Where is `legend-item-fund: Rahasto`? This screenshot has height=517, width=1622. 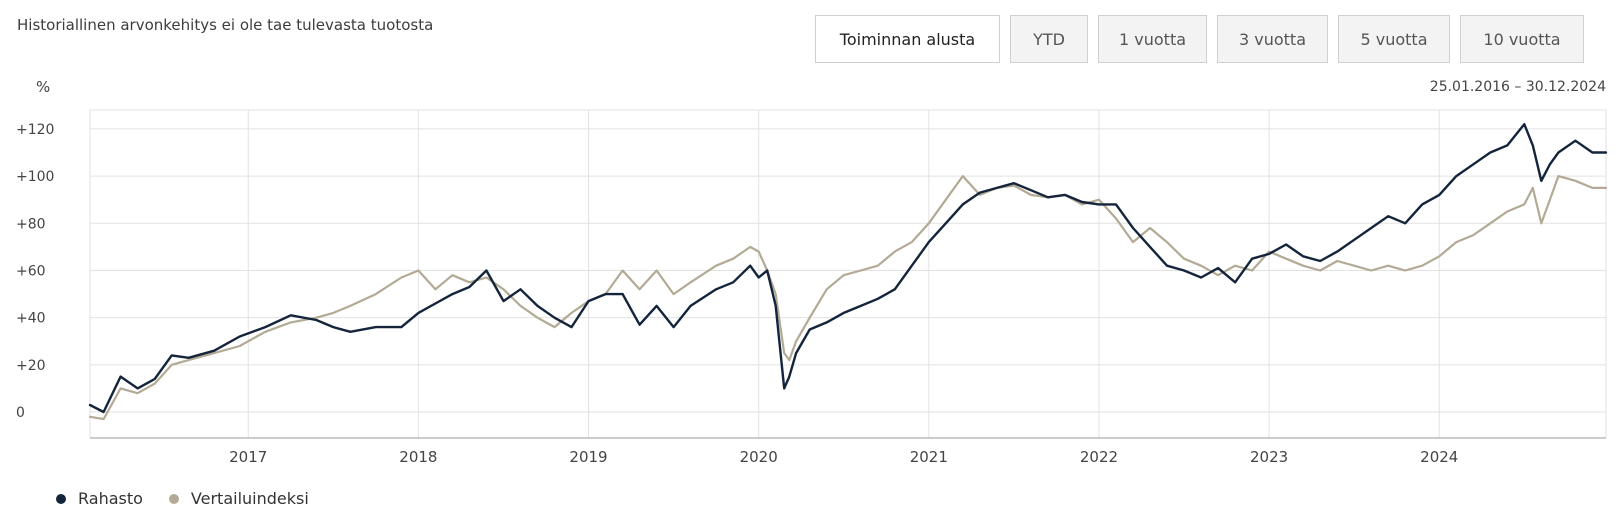
legend-item-fund: Rahasto is located at coordinates (99, 498).